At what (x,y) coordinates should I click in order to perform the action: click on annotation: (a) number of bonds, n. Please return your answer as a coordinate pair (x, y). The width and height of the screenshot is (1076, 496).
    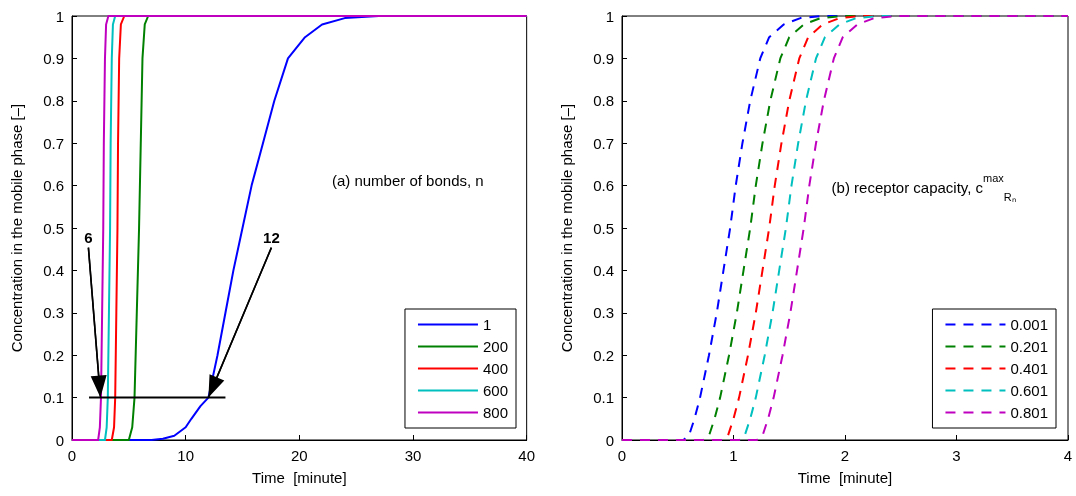
    Looking at the image, I should click on (407, 180).